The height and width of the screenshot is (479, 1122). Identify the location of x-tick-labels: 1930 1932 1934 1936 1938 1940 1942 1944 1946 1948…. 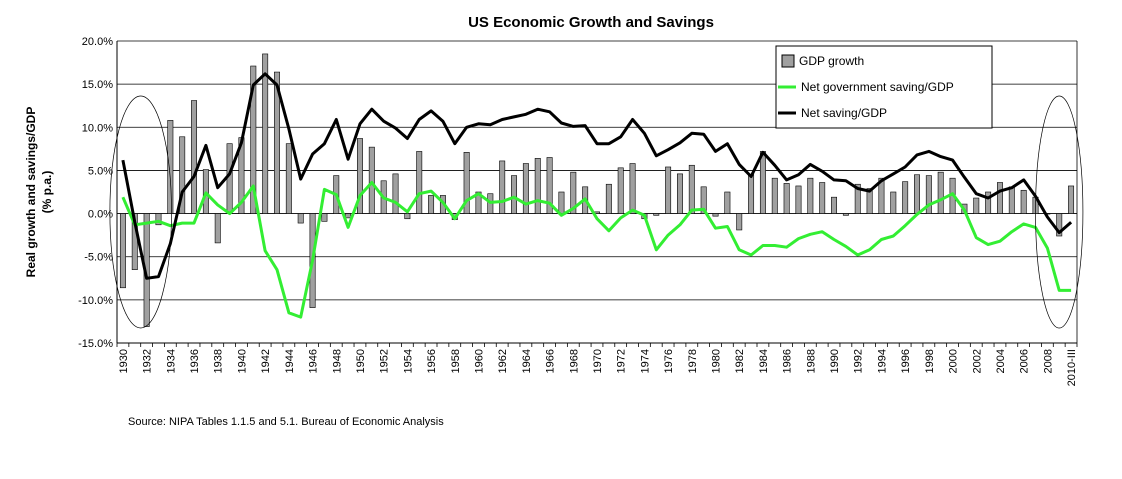
(598, 367).